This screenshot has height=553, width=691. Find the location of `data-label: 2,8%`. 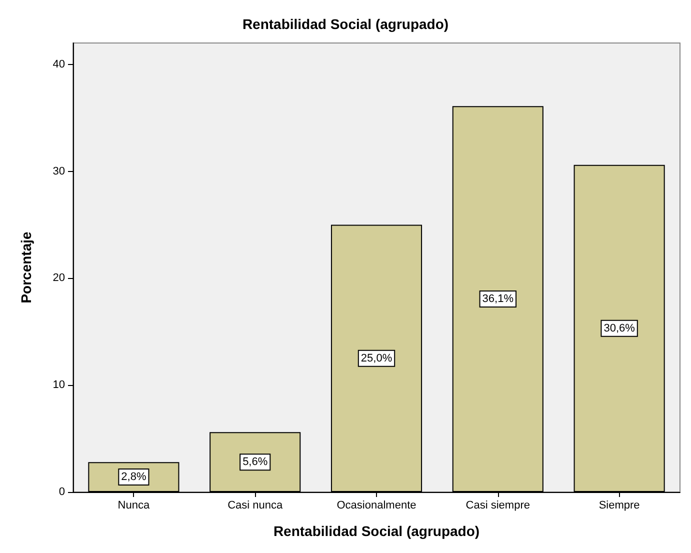

data-label: 2,8% is located at coordinates (133, 477).